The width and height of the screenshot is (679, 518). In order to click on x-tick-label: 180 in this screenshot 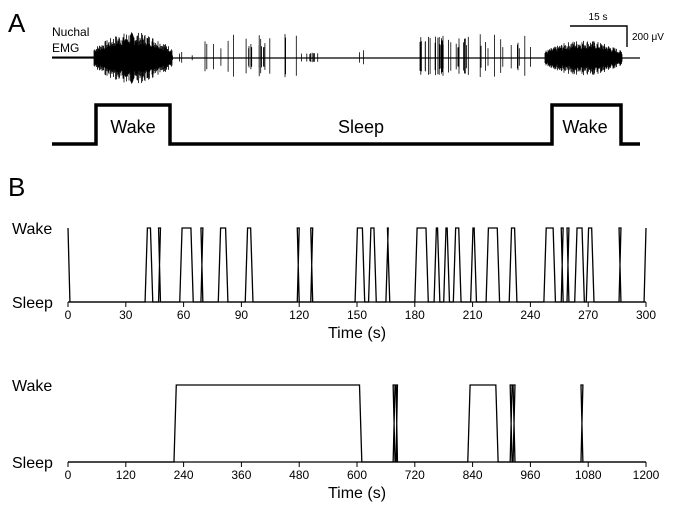, I will do `click(415, 315)`.